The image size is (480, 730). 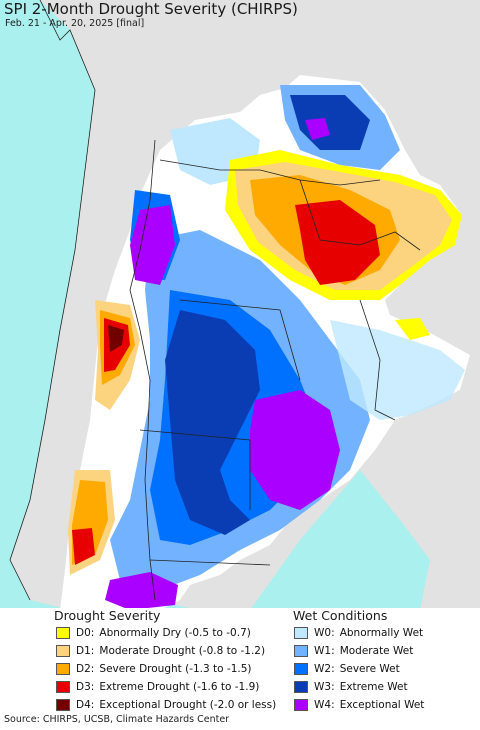 I want to click on legend-item-d3: D3: Extreme Drought (-1.6 to -1.9), so click(x=157, y=687).